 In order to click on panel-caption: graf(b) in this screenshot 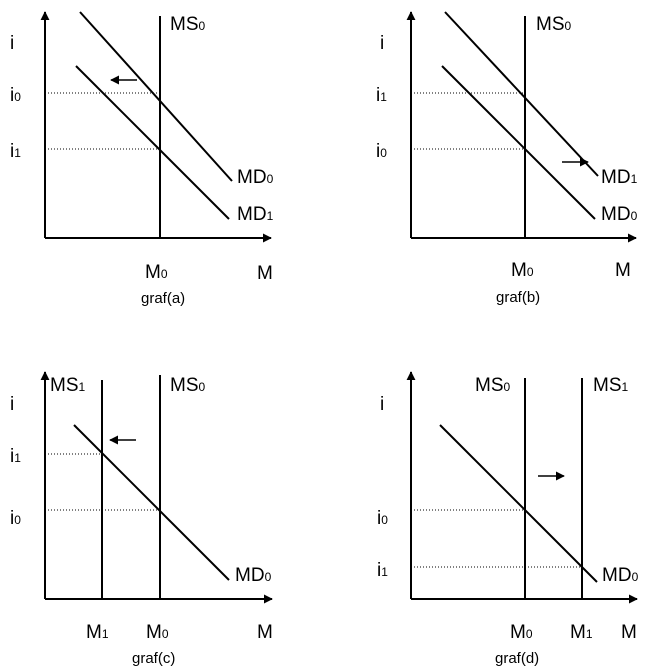, I will do `click(518, 297)`.